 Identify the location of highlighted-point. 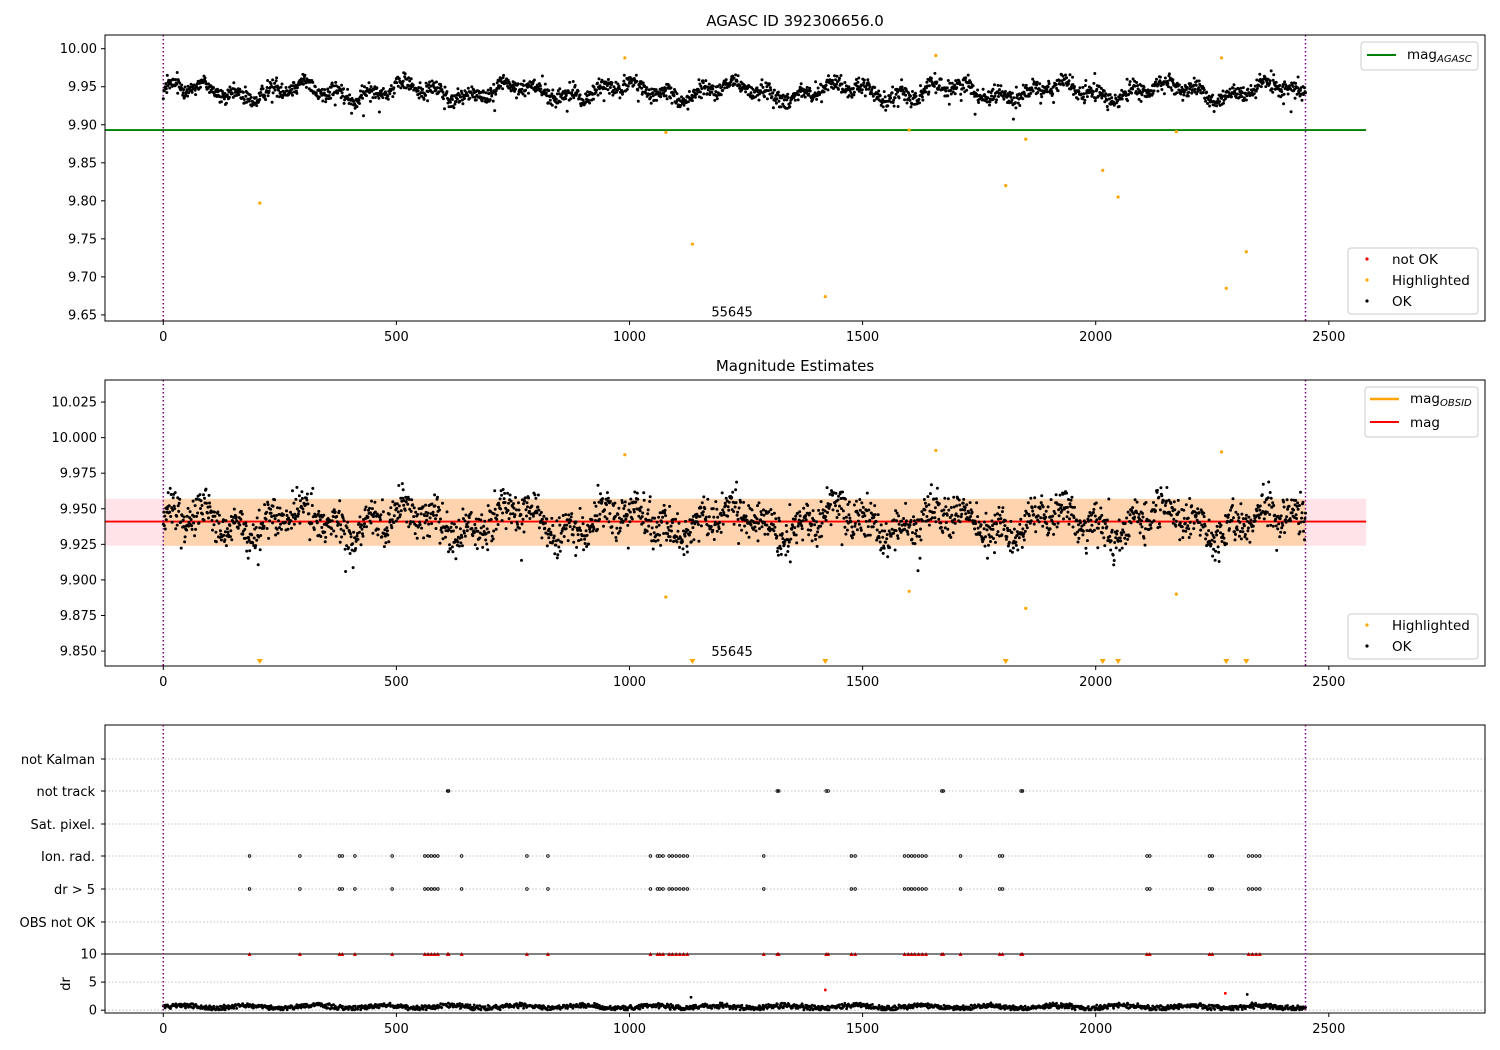
(1176, 132).